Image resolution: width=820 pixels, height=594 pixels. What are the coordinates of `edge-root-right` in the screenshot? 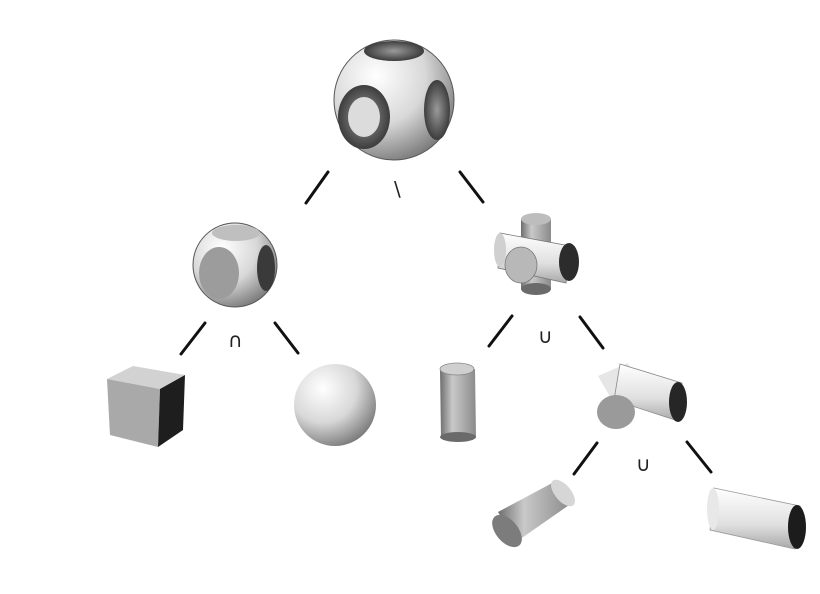 It's located at (471, 187).